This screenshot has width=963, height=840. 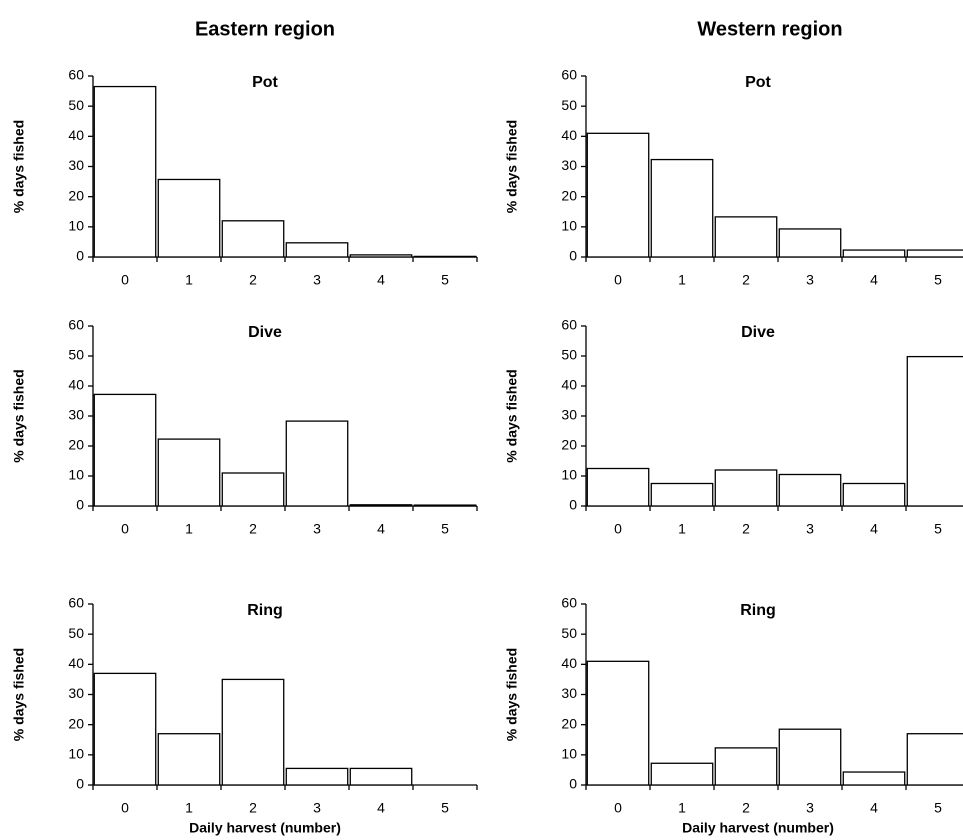 I want to click on chart-title: Pot, so click(x=265, y=82).